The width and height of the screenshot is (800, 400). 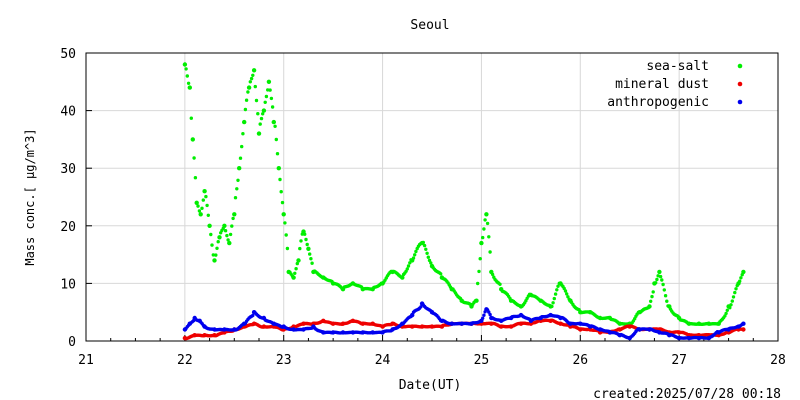 I want to click on x-axis-label: Date(UT), so click(x=430, y=385).